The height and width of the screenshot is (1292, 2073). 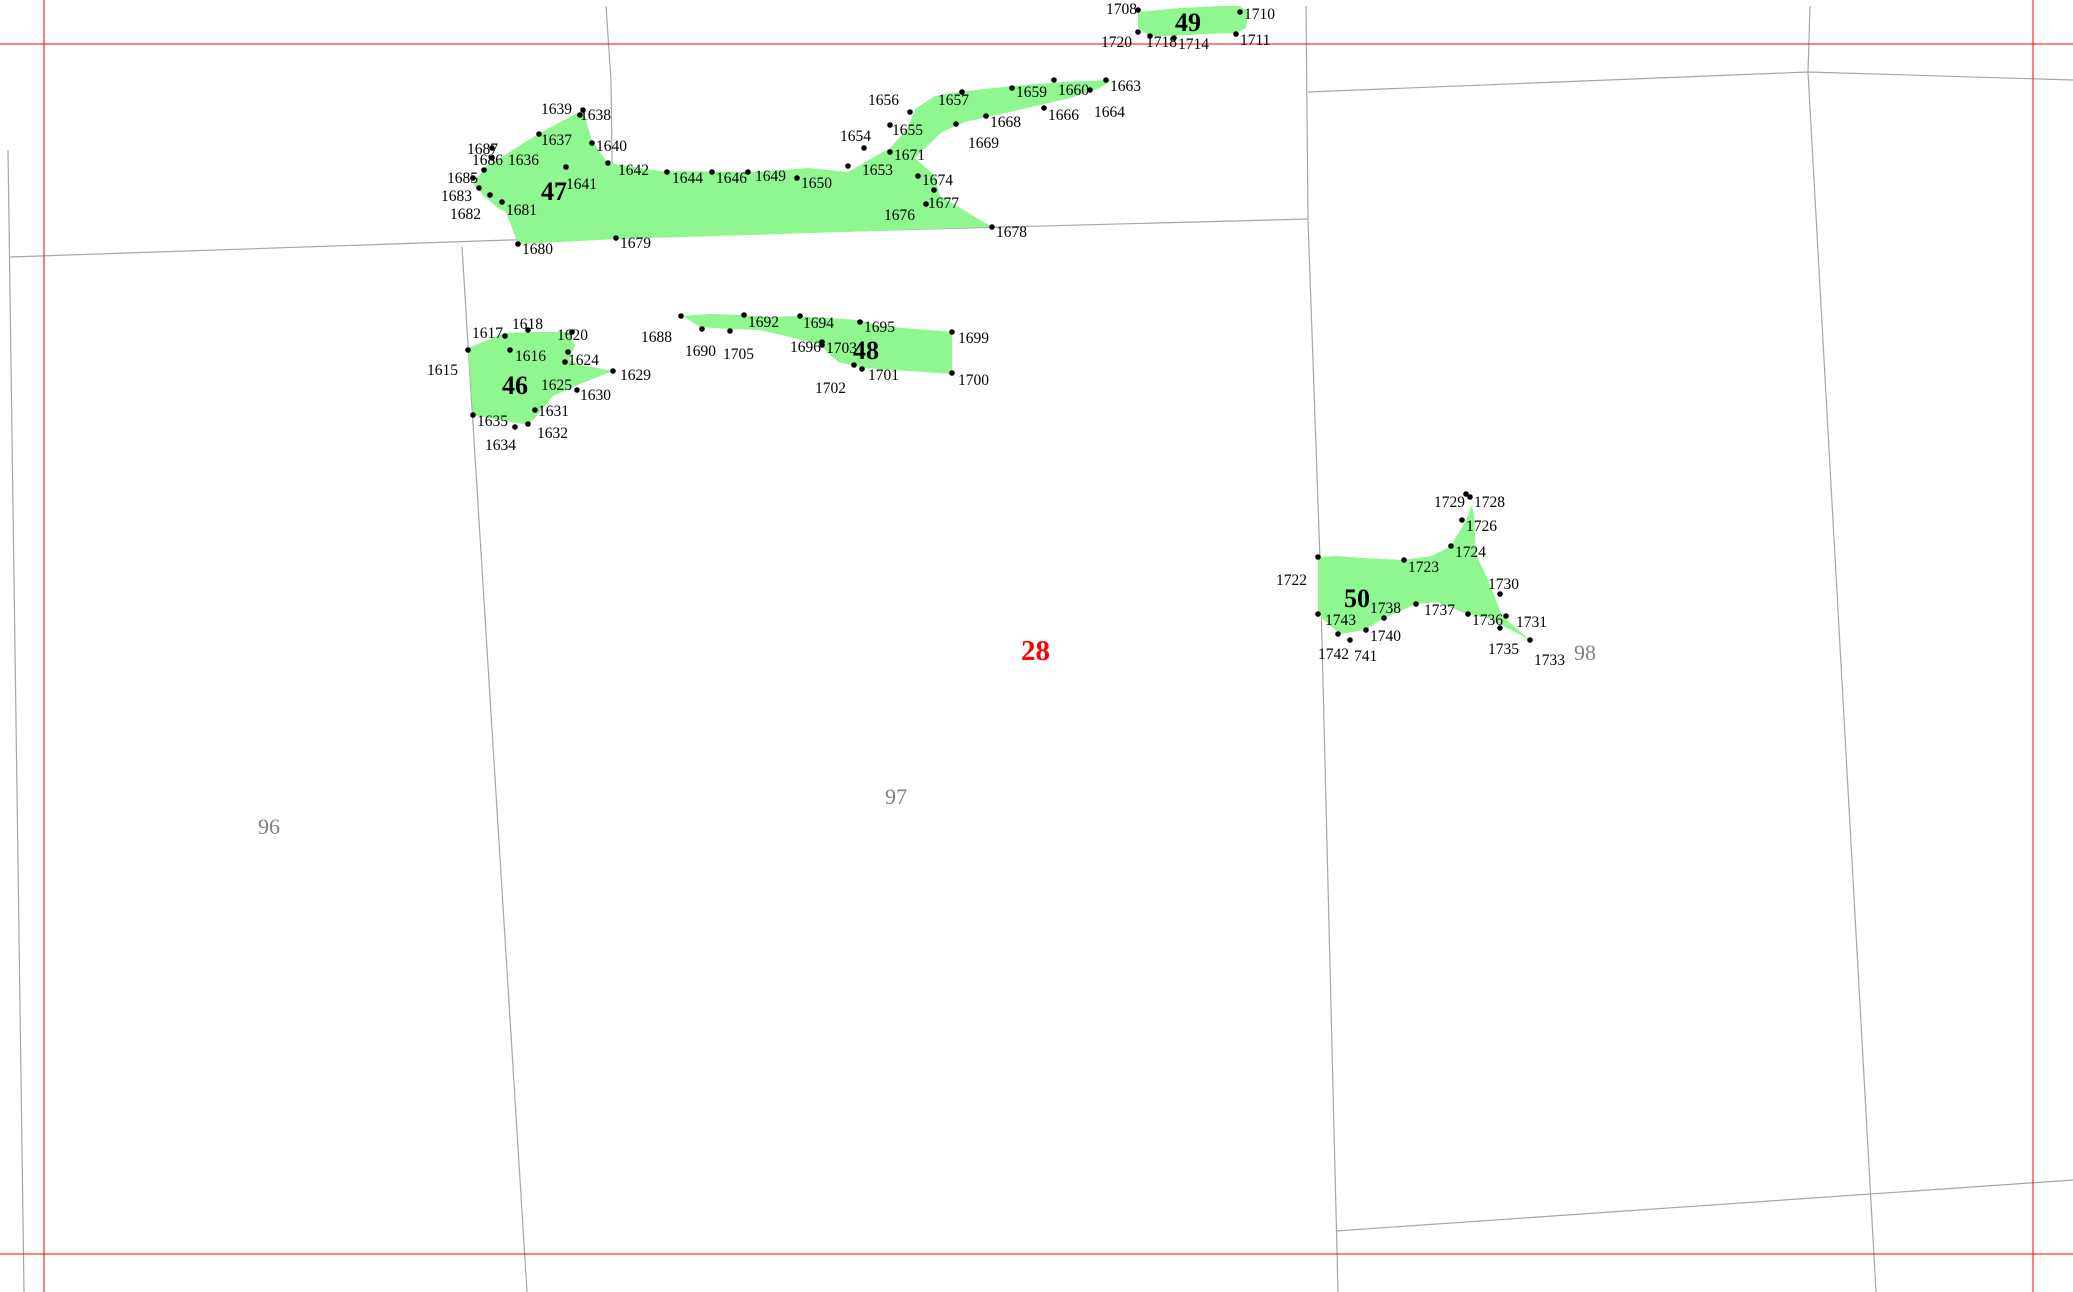 I want to click on vertex-label: 1646, so click(x=731, y=178).